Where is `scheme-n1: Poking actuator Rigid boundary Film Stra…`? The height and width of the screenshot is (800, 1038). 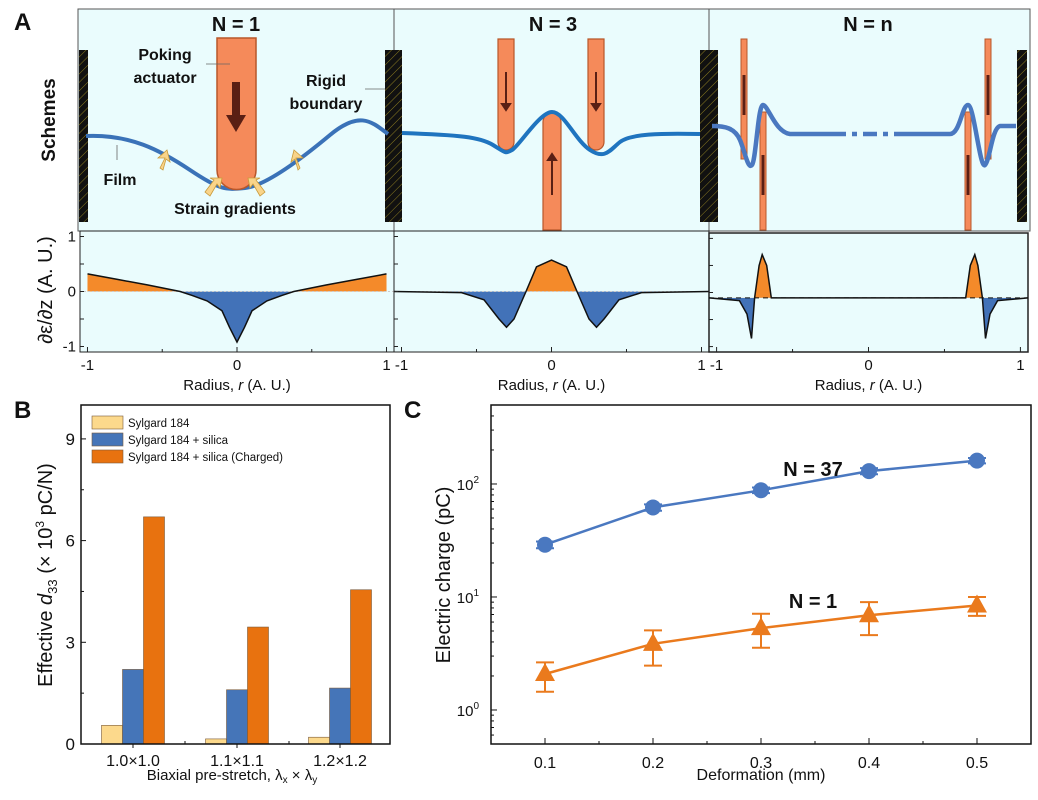 scheme-n1: Poking actuator Rigid boundary Film Stra… is located at coordinates (237, 127).